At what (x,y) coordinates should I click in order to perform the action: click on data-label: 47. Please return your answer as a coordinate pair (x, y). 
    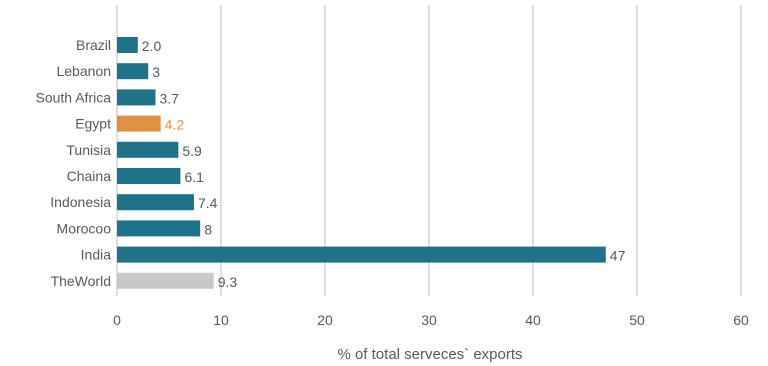
    Looking at the image, I should click on (618, 256).